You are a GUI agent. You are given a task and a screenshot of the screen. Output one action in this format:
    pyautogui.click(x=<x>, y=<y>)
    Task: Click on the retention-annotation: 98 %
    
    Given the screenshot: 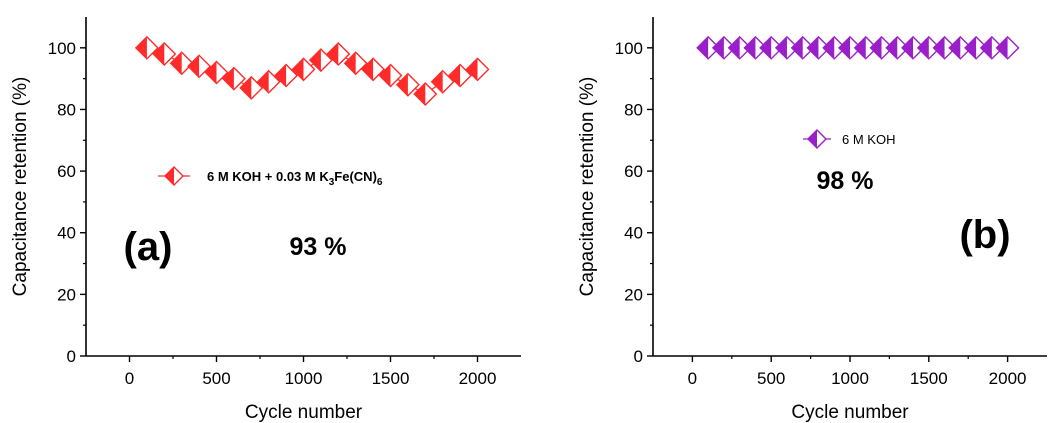 What is the action you would take?
    pyautogui.click(x=845, y=181)
    